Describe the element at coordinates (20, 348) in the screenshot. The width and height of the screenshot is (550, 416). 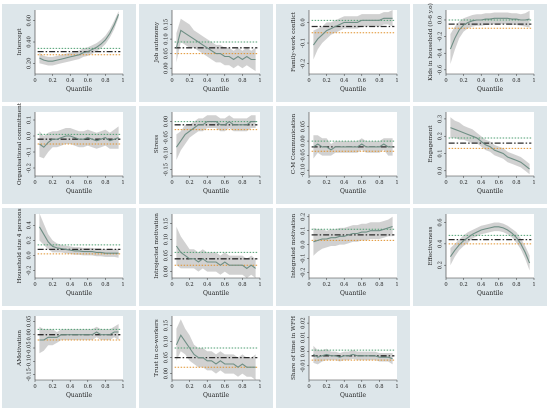
I see `y-axis-label: AMotivation` at that location.